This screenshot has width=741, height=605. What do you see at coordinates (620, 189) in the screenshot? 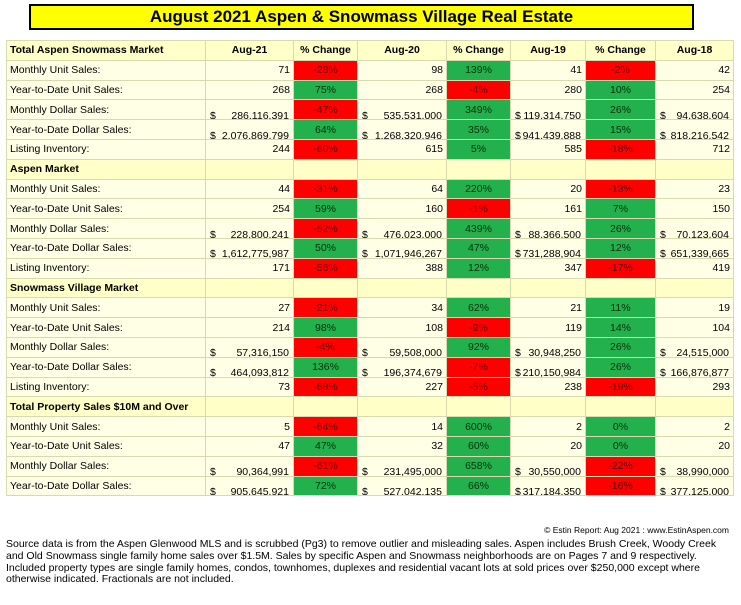
I see `percent-change-cell: -13%` at bounding box center [620, 189].